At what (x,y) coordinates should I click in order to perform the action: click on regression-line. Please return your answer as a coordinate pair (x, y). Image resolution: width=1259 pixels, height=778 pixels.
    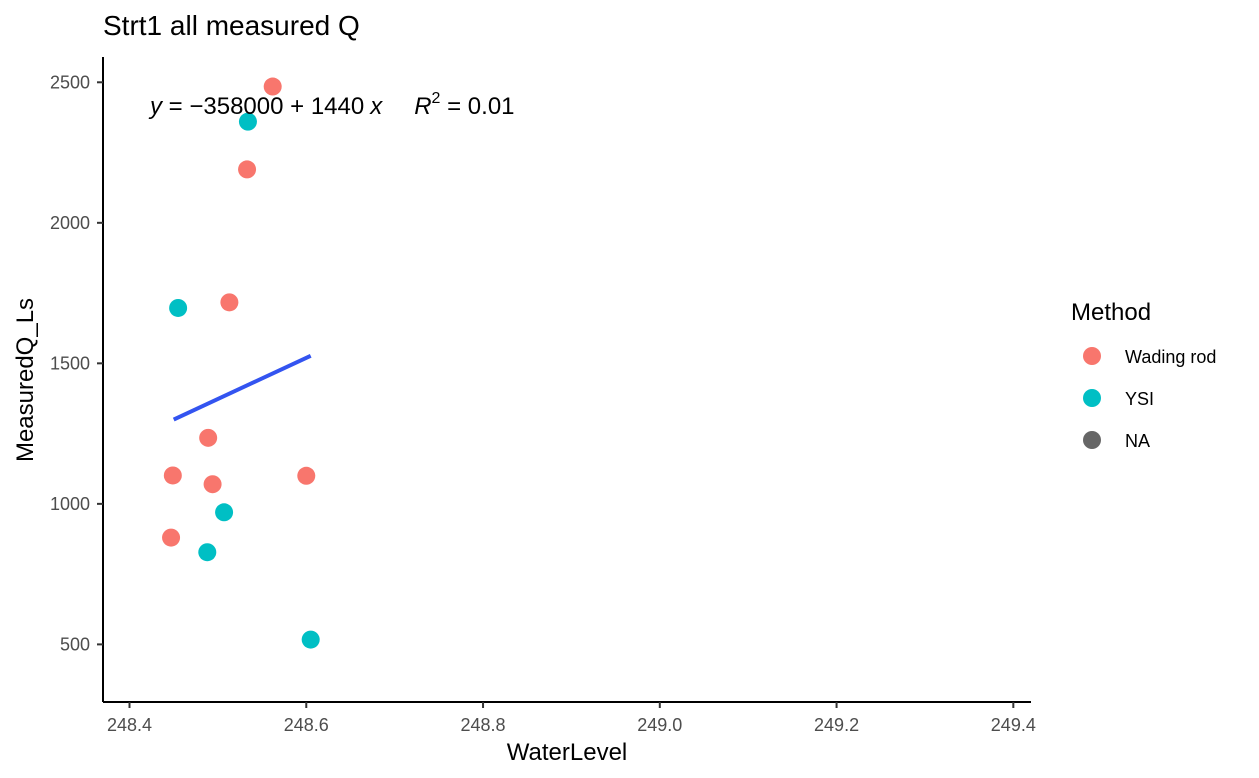
    Looking at the image, I should click on (242, 387).